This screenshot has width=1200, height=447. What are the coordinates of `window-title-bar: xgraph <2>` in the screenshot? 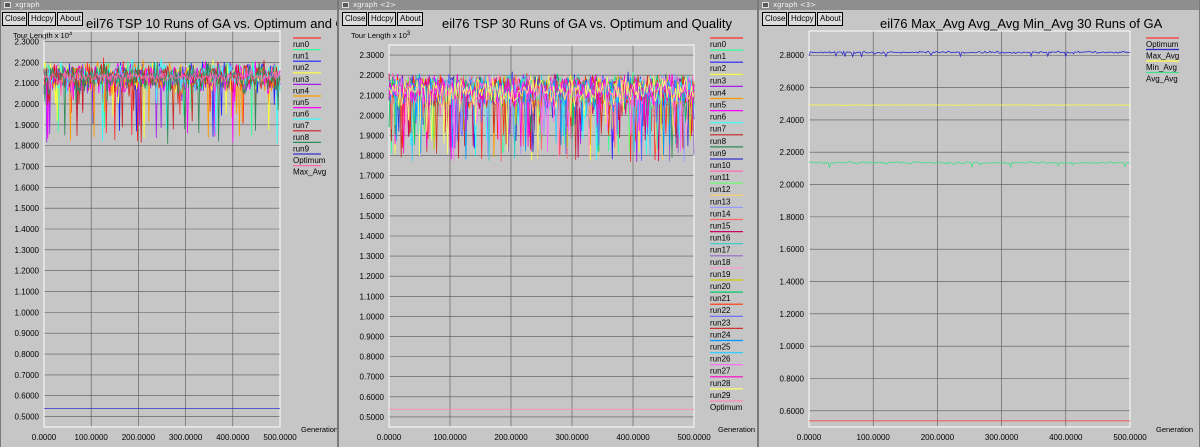 It's located at (548, 5).